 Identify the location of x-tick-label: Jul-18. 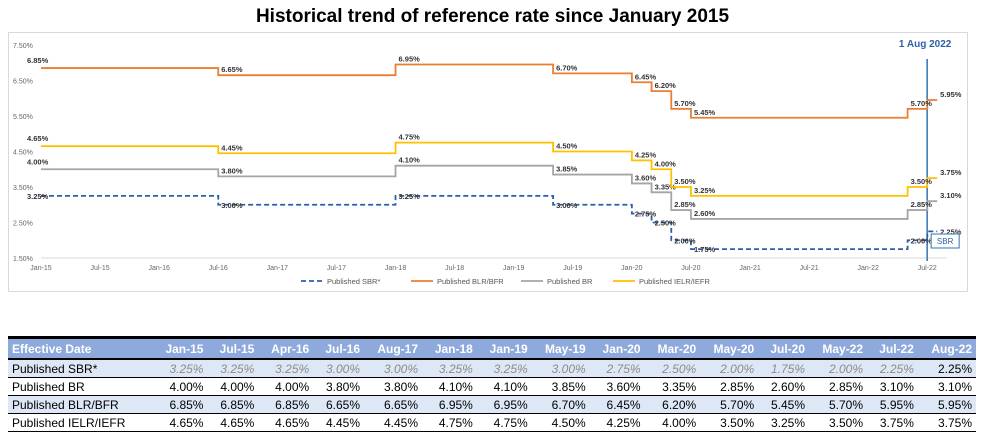
(454, 268).